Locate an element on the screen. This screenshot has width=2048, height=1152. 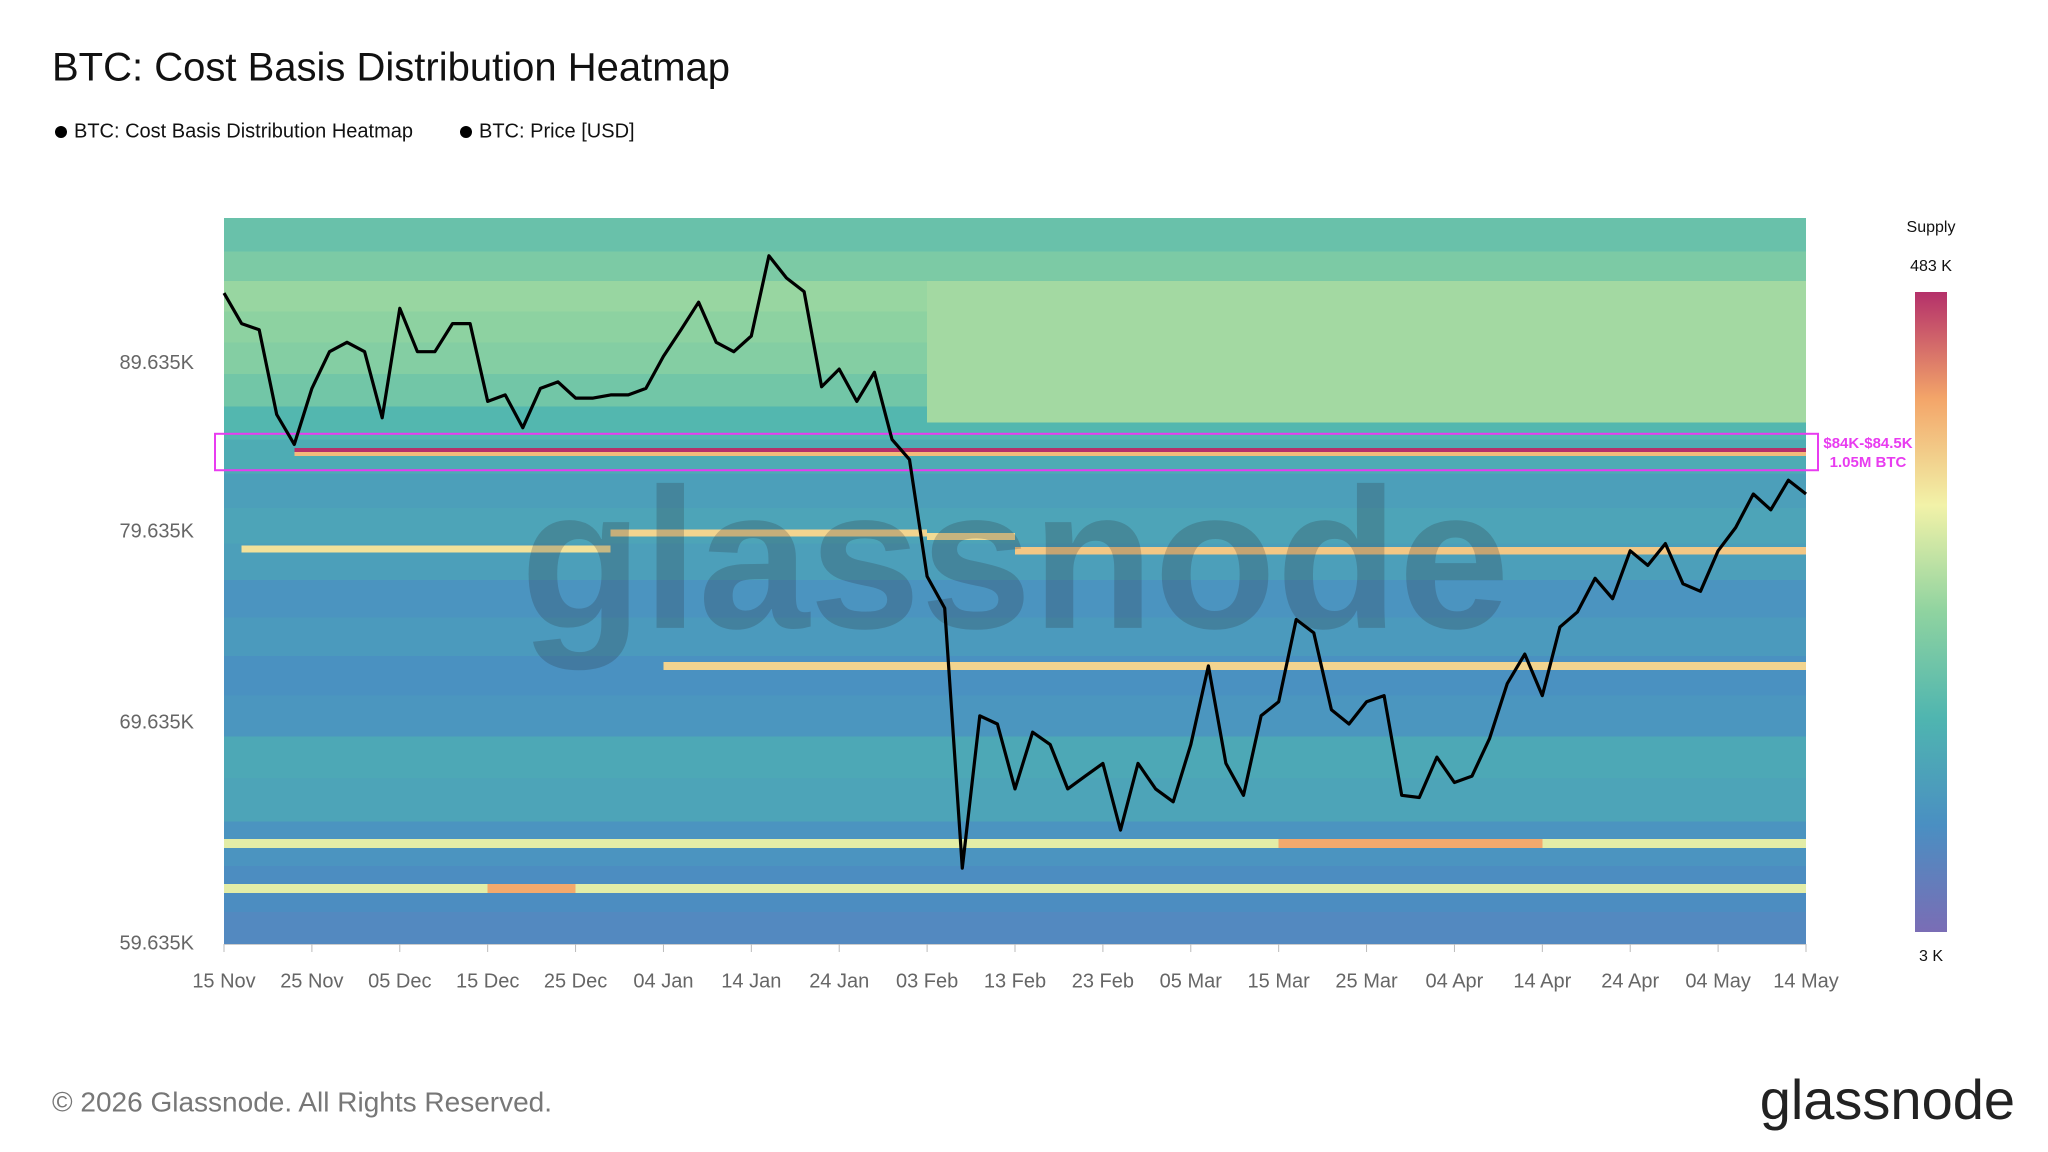
x-tick-label: 15 Mar is located at coordinates (1279, 981).